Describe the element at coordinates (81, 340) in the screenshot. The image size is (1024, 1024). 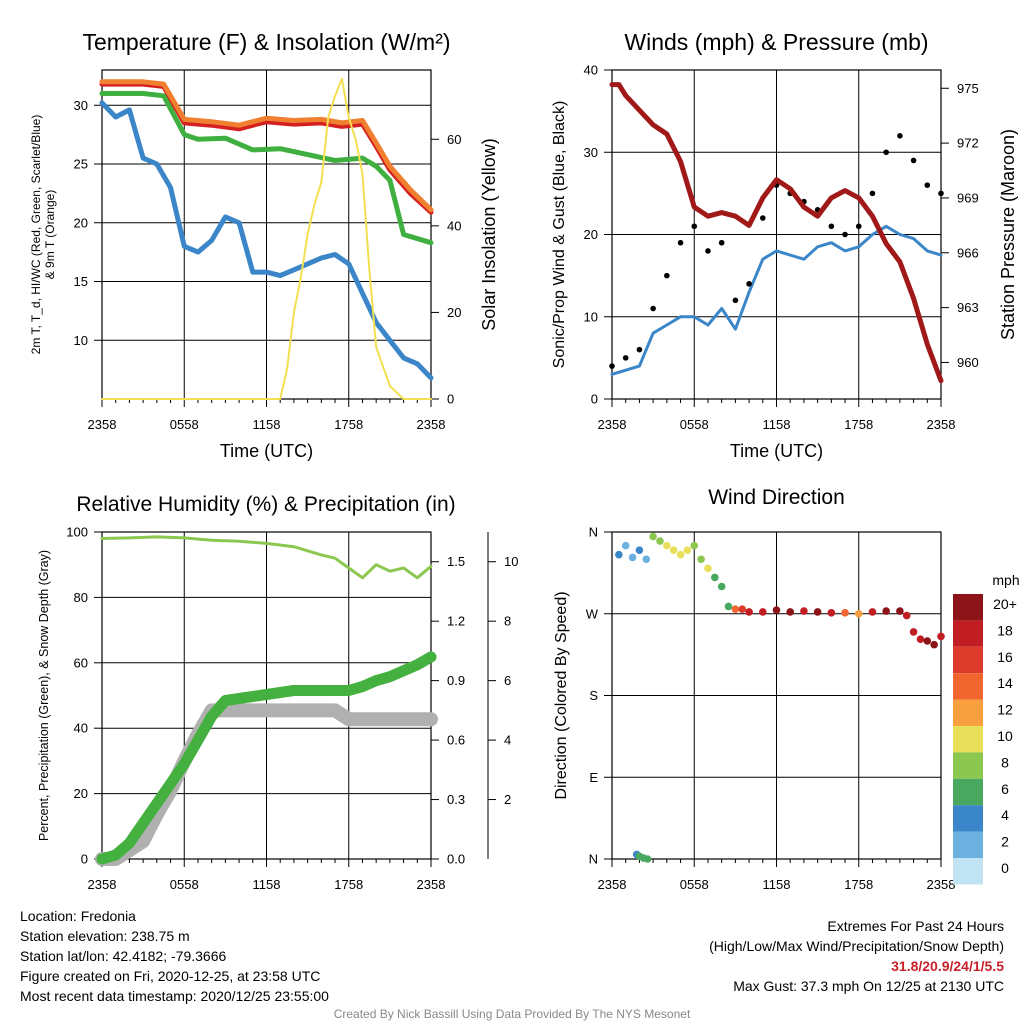
I see `y-tick-label: 10` at that location.